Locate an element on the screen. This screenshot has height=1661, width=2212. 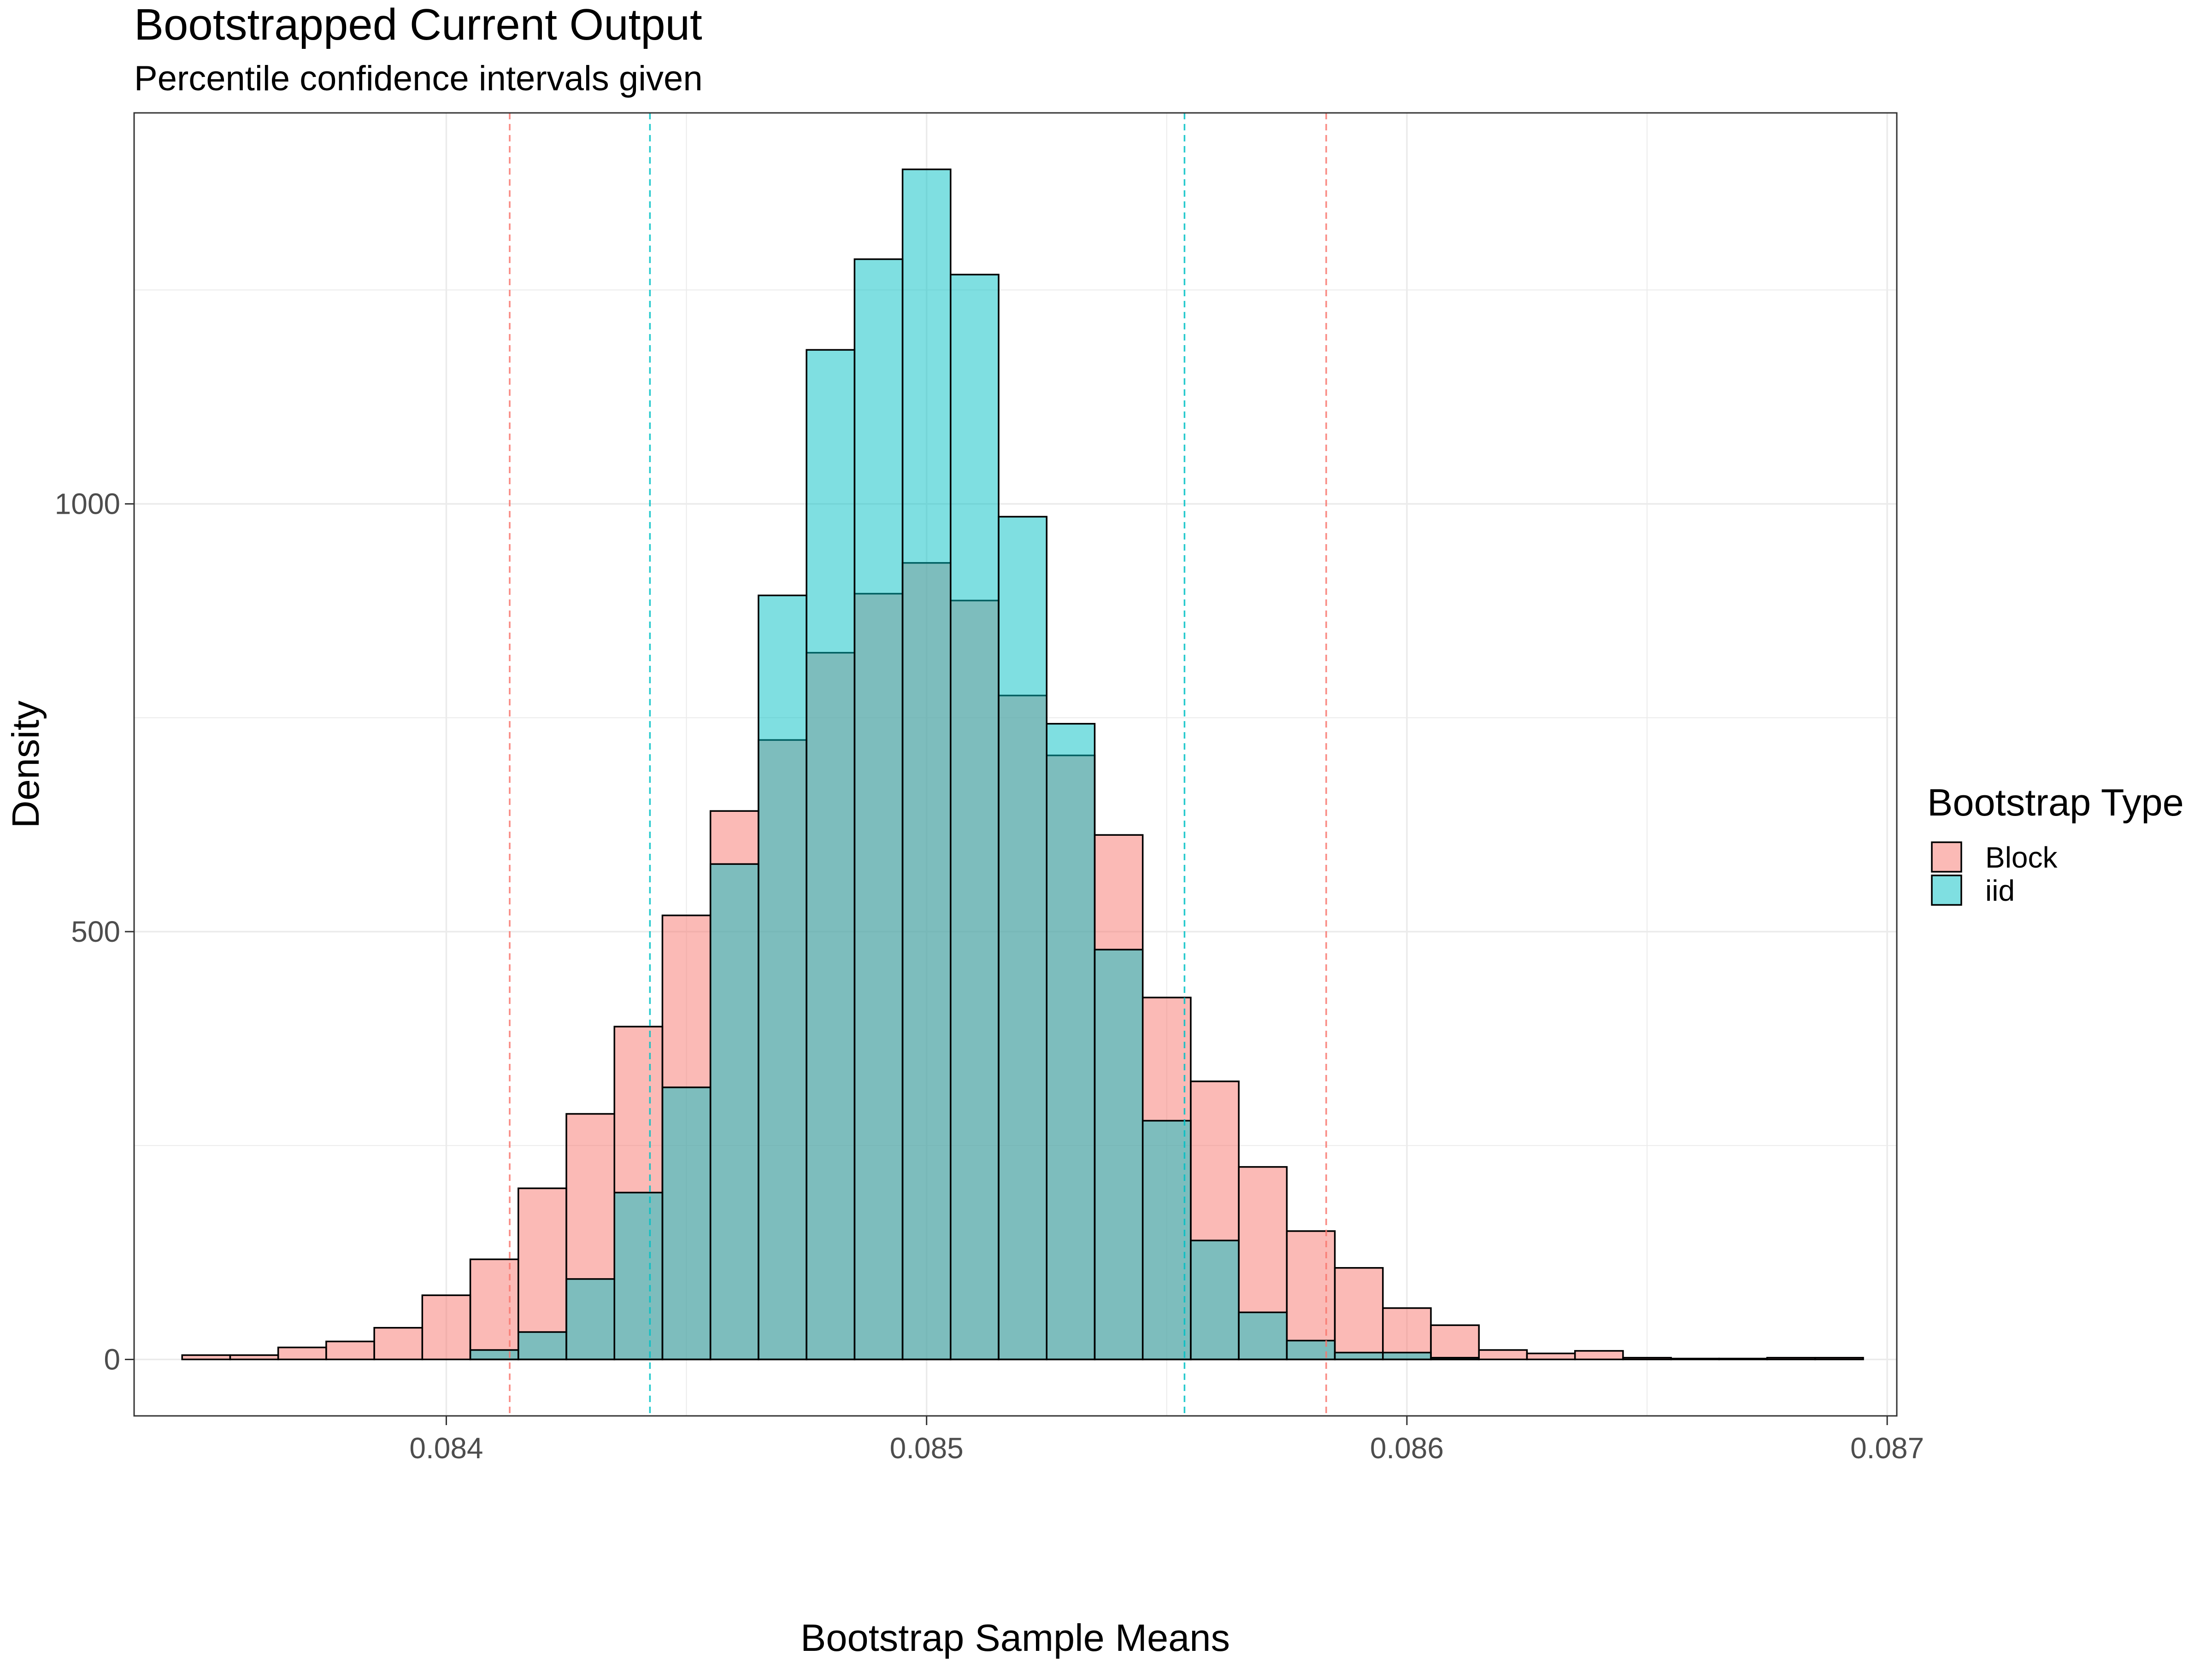
y-axis-ticks: 0 500 1000 is located at coordinates (94, 931).